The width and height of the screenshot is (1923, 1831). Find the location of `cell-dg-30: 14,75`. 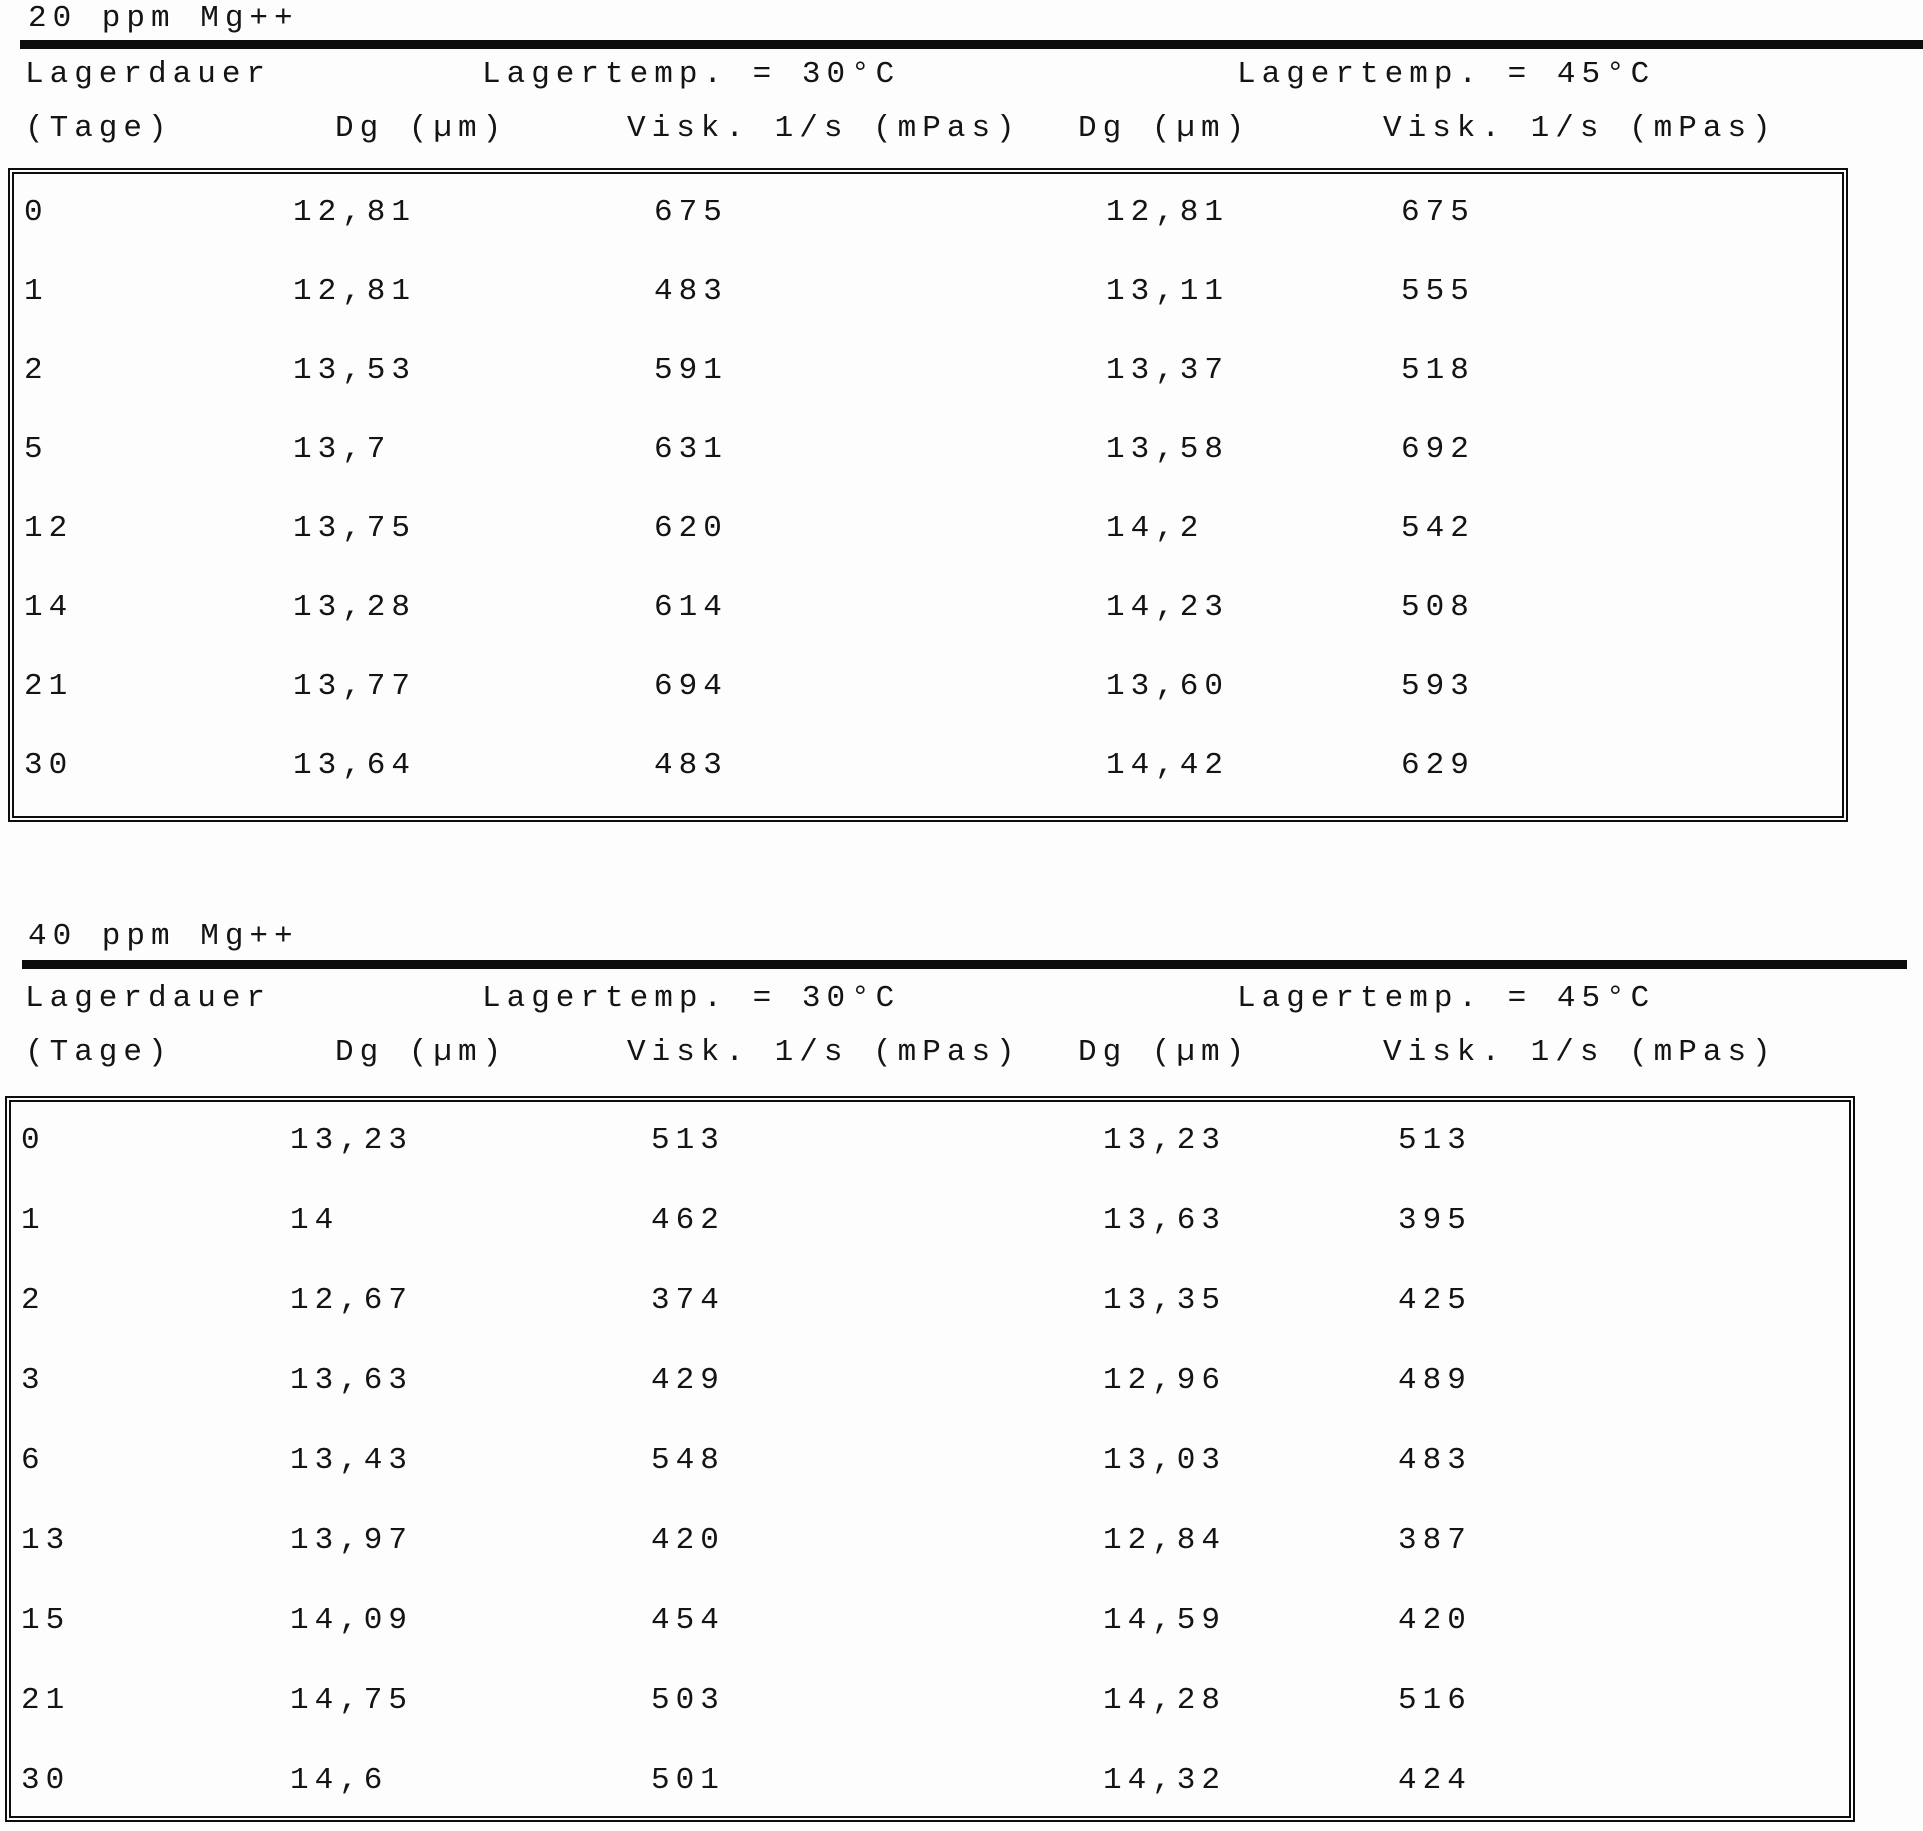

cell-dg-30: 14,75 is located at coordinates (352, 1700).